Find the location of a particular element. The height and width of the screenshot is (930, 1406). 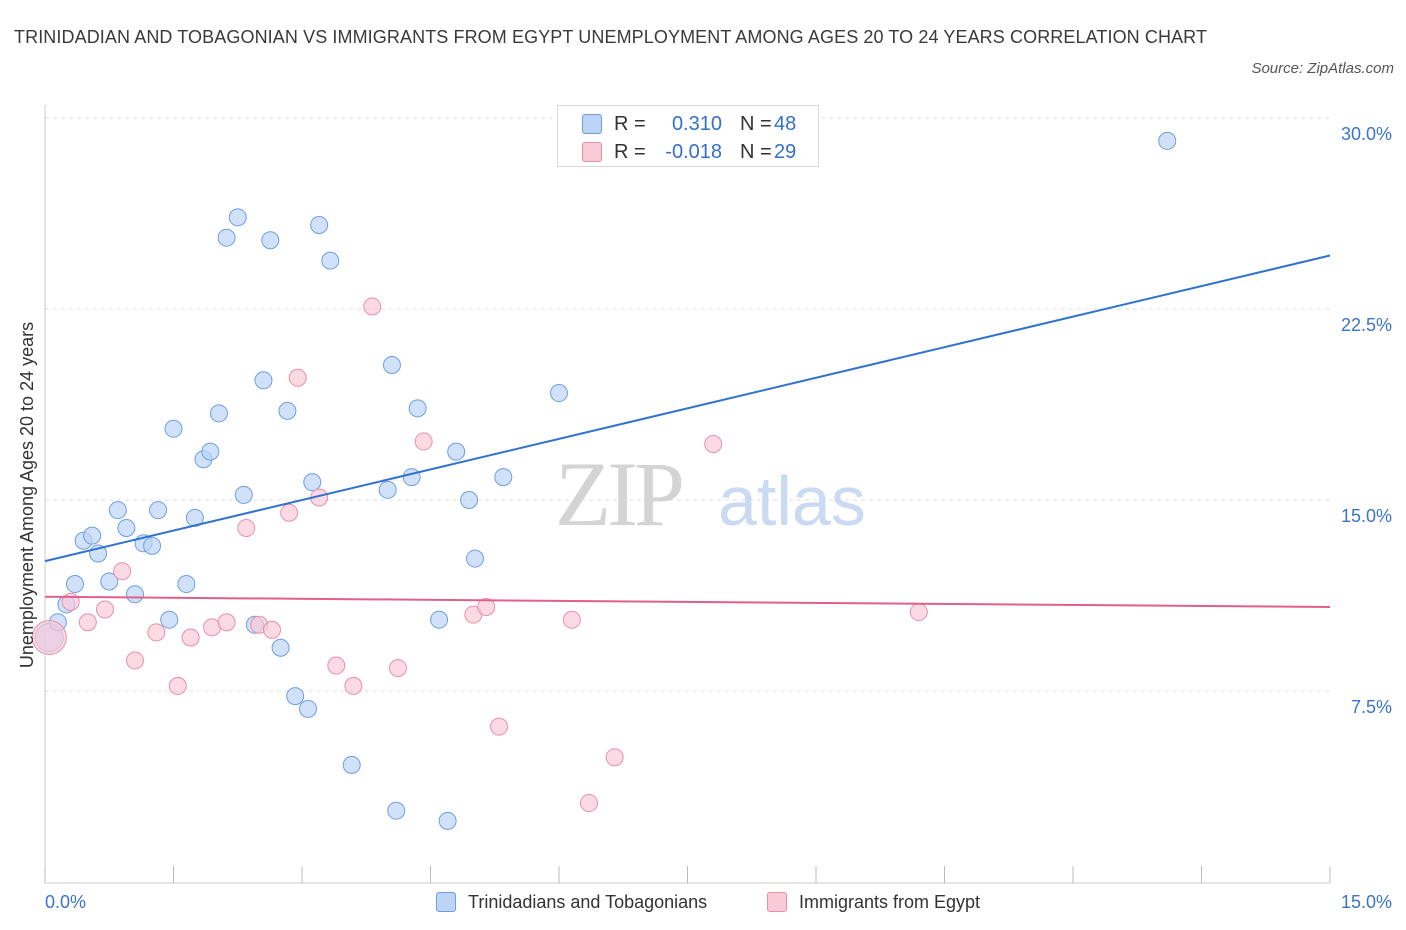

legend-row-trinidadian: R = 0.310 N = 48 is located at coordinates (689, 124).